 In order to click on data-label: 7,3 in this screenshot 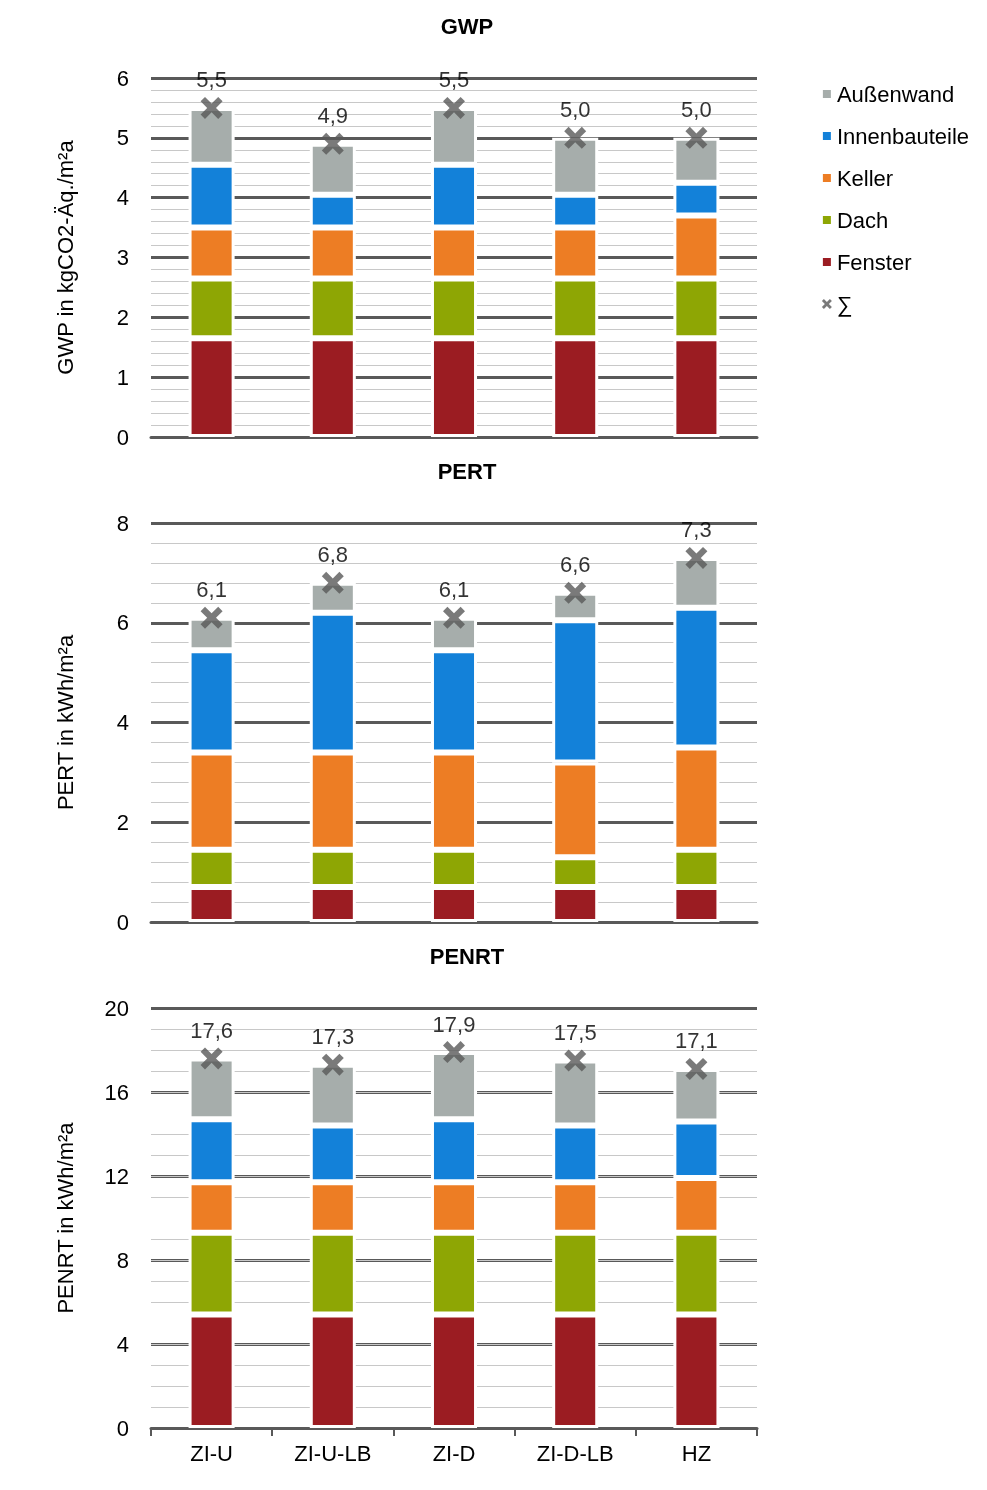, I will do `click(696, 530)`.